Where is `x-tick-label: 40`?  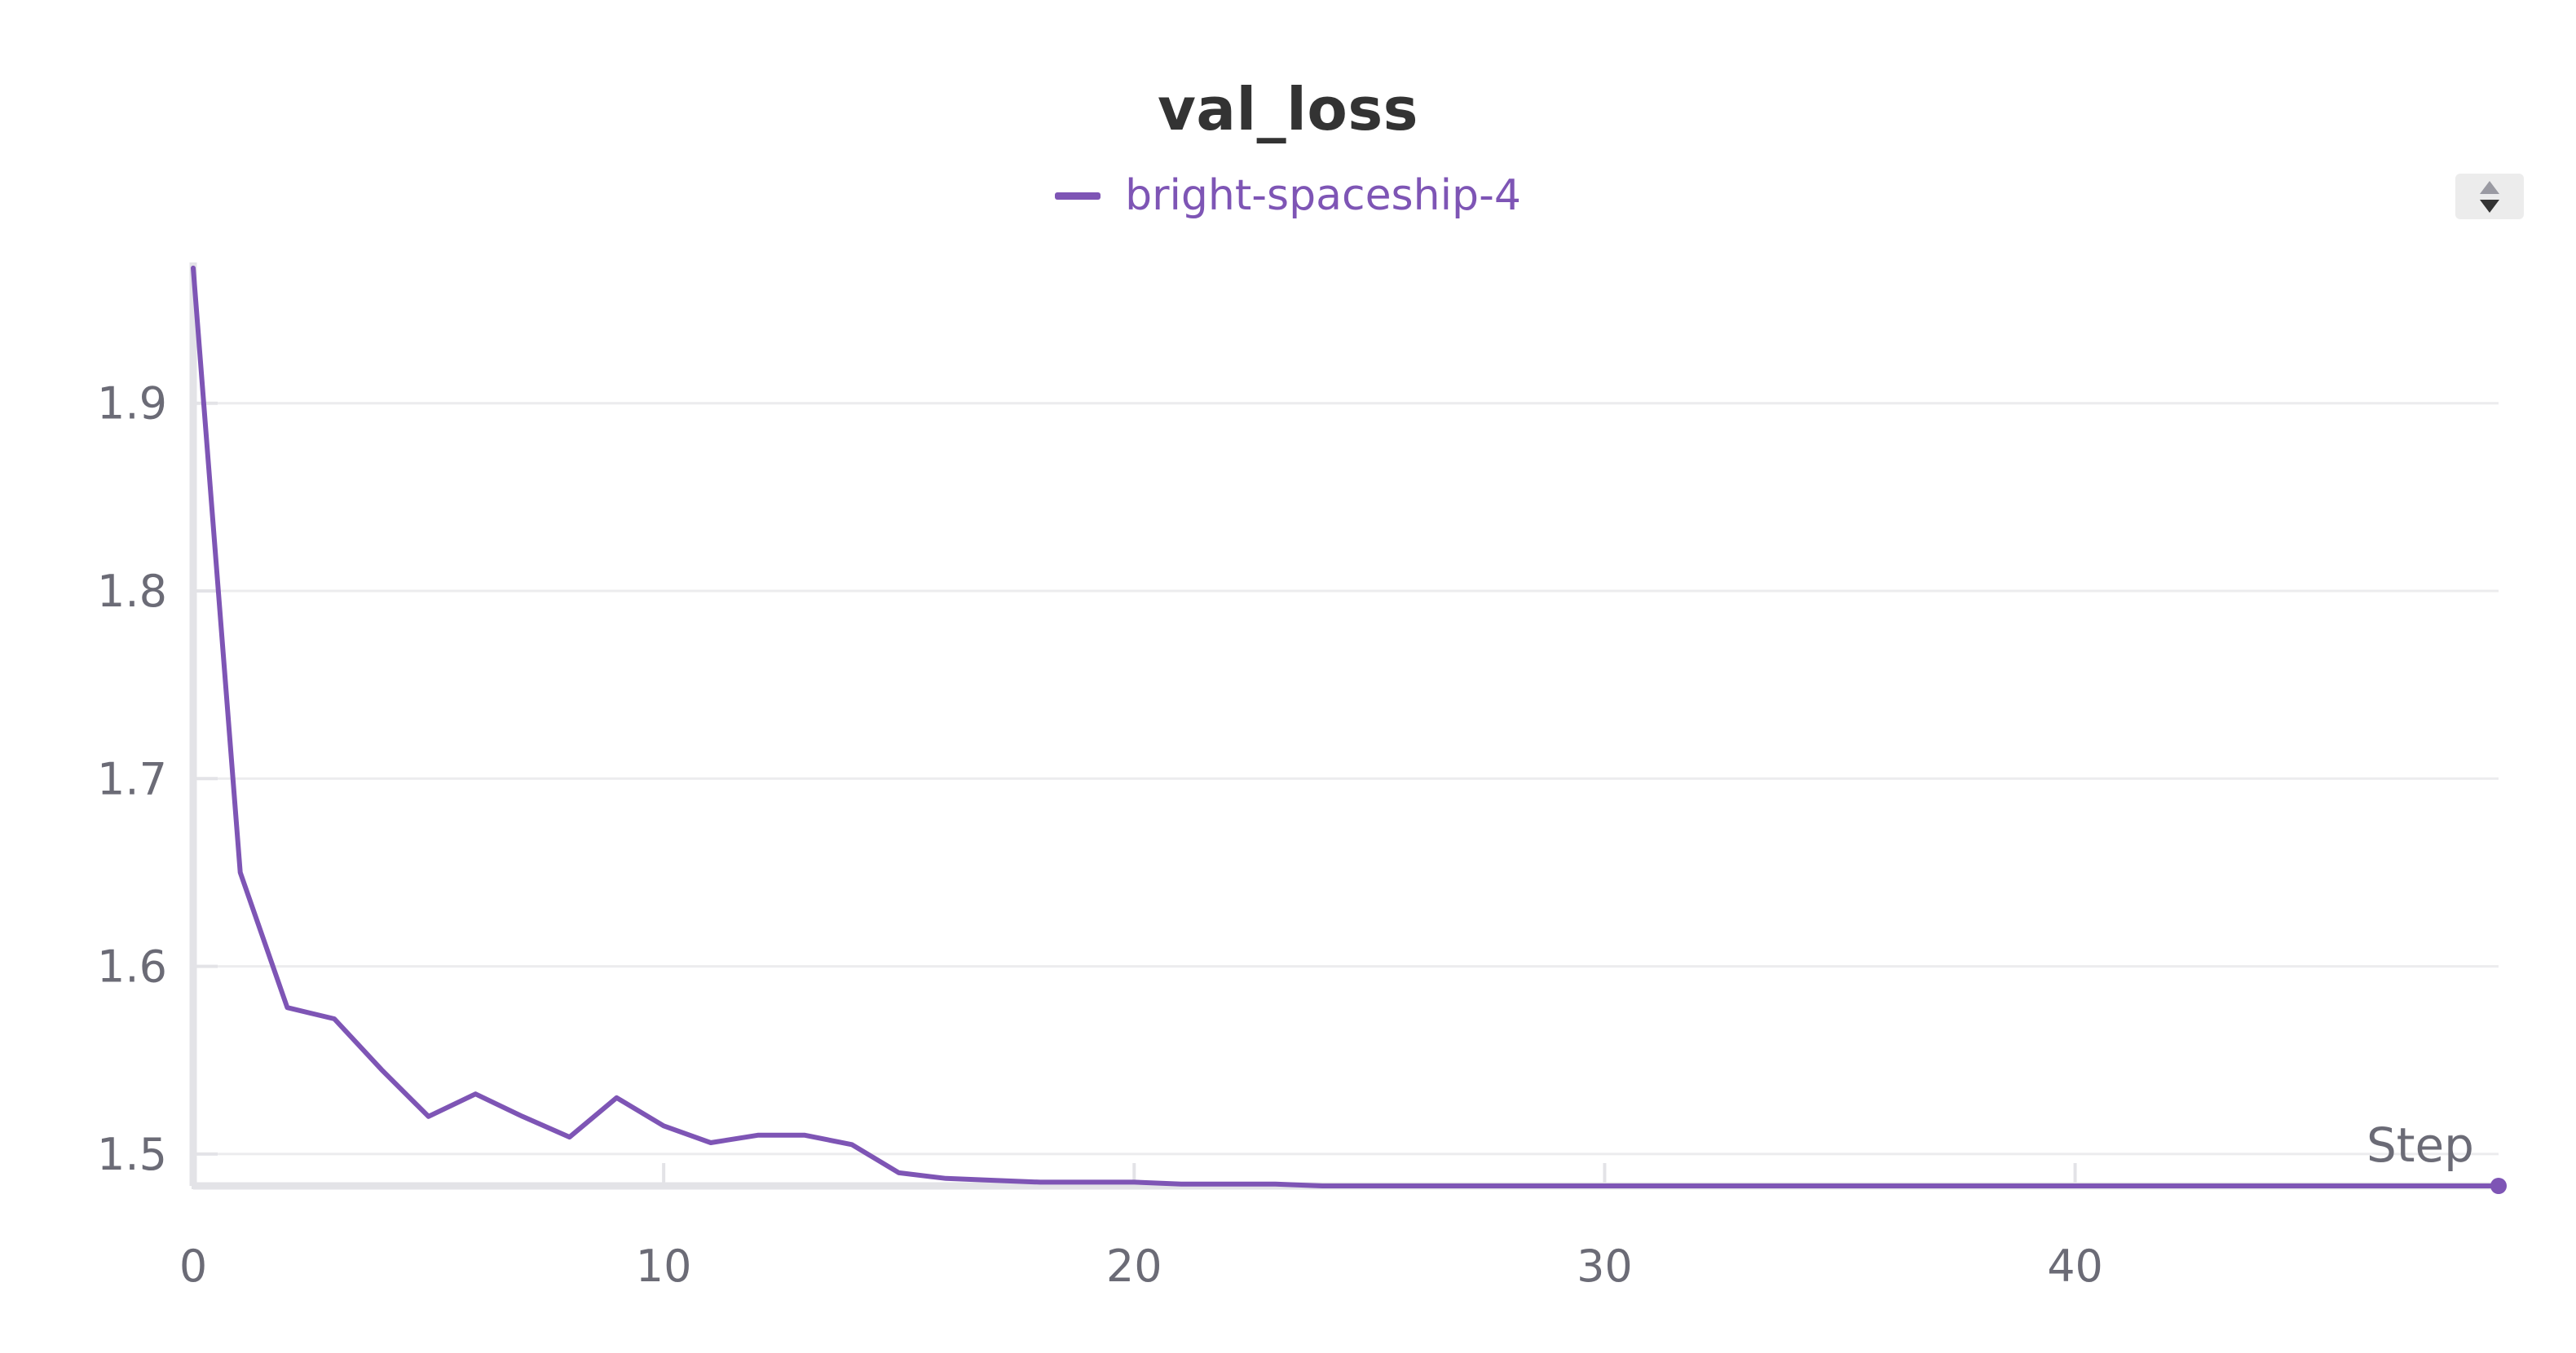
x-tick-label: 40 is located at coordinates (2075, 1266).